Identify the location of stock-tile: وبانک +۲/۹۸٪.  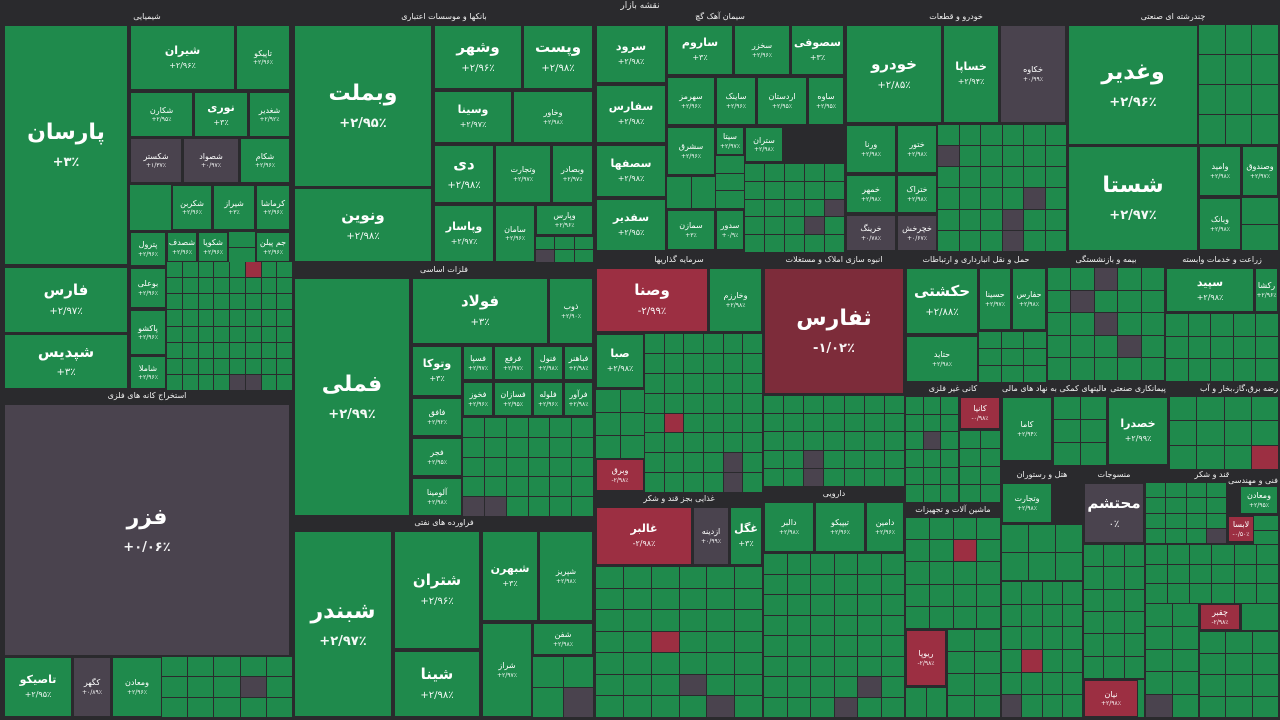
(1220, 224).